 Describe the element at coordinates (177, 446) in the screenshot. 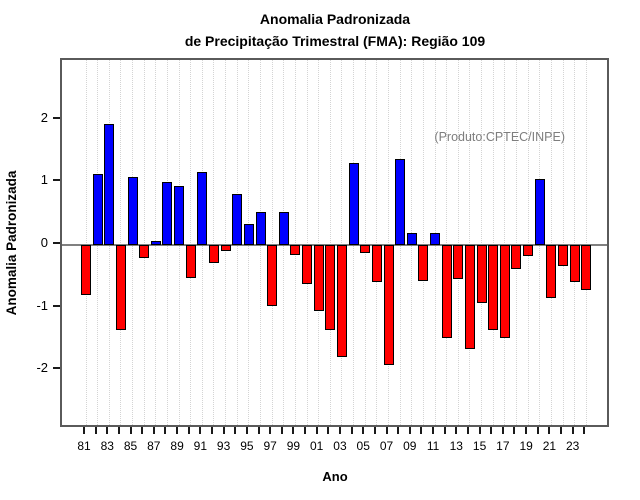

I see `x-tick-label-1989: 89` at that location.